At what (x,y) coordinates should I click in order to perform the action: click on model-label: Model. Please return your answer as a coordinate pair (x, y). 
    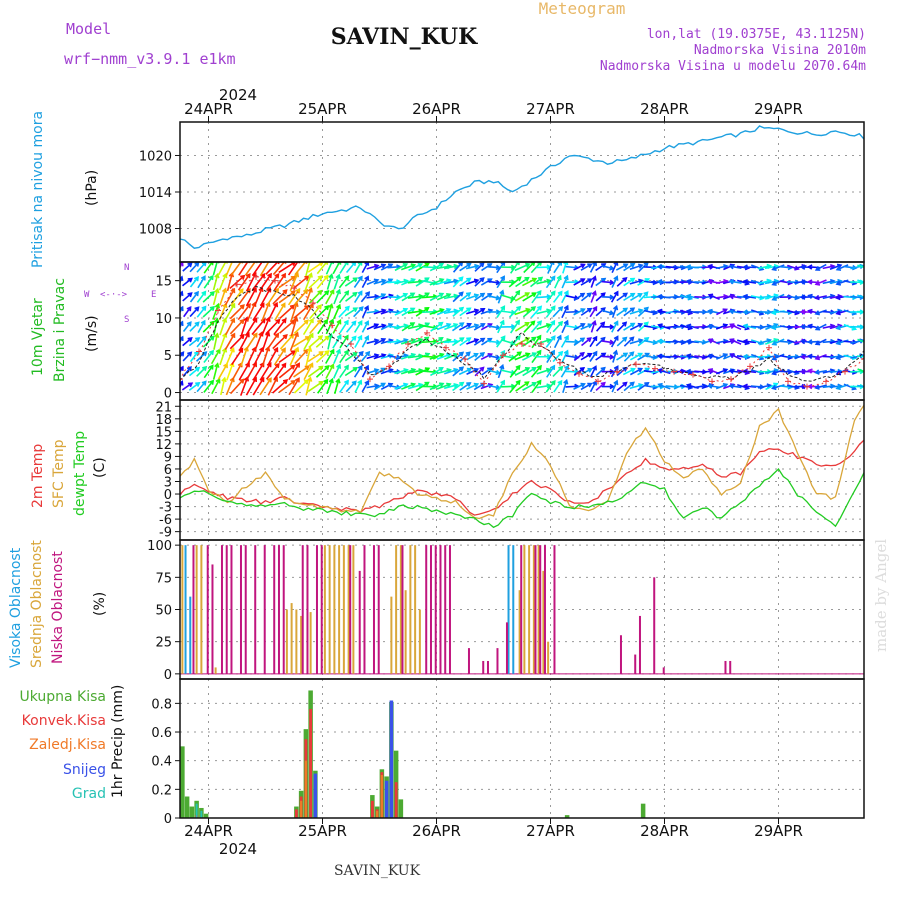
    Looking at the image, I should click on (88, 29).